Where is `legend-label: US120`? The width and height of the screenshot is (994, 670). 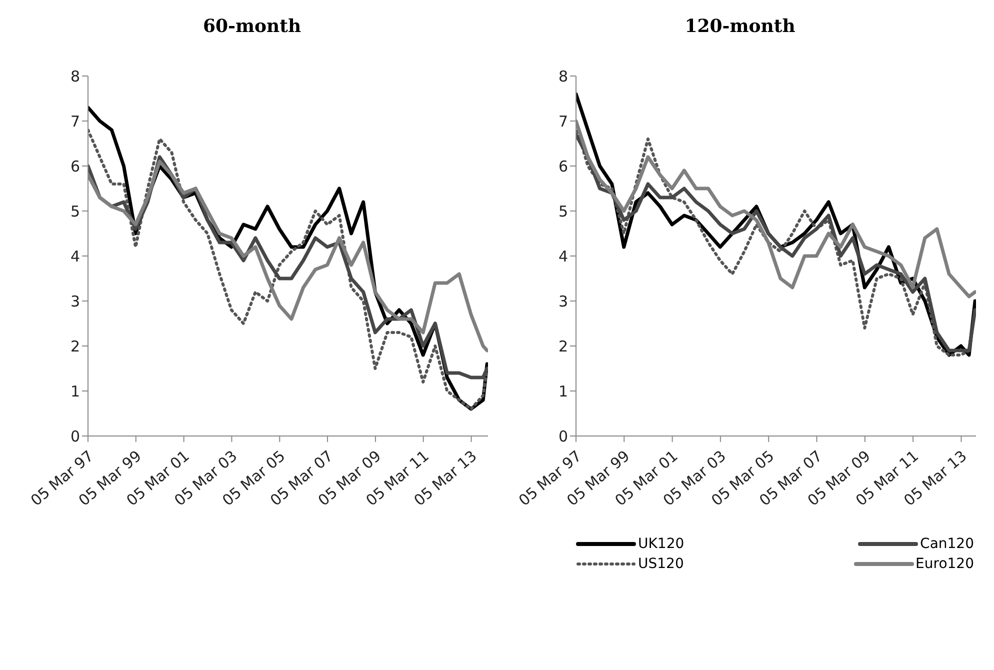
legend-label: US120 is located at coordinates (661, 564).